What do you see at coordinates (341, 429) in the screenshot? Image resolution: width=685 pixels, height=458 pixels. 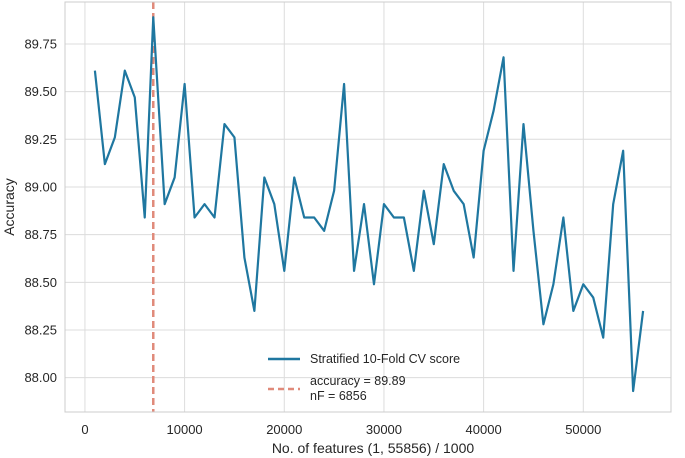 I see `x-tick-labels: 0 10000 20000 30000 40000 50000` at bounding box center [341, 429].